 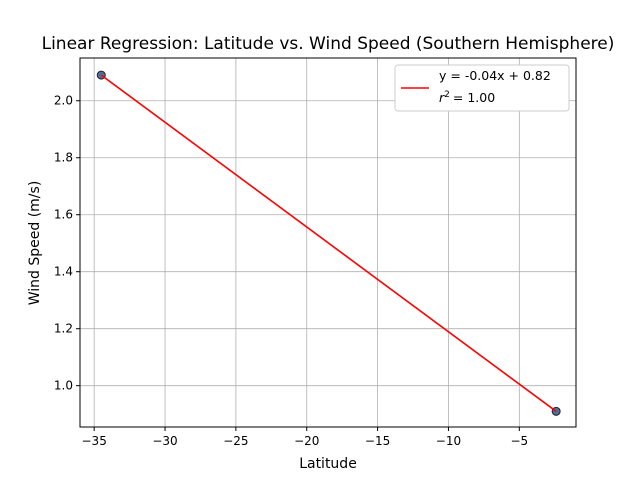 I want to click on legend-box, so click(x=482, y=88).